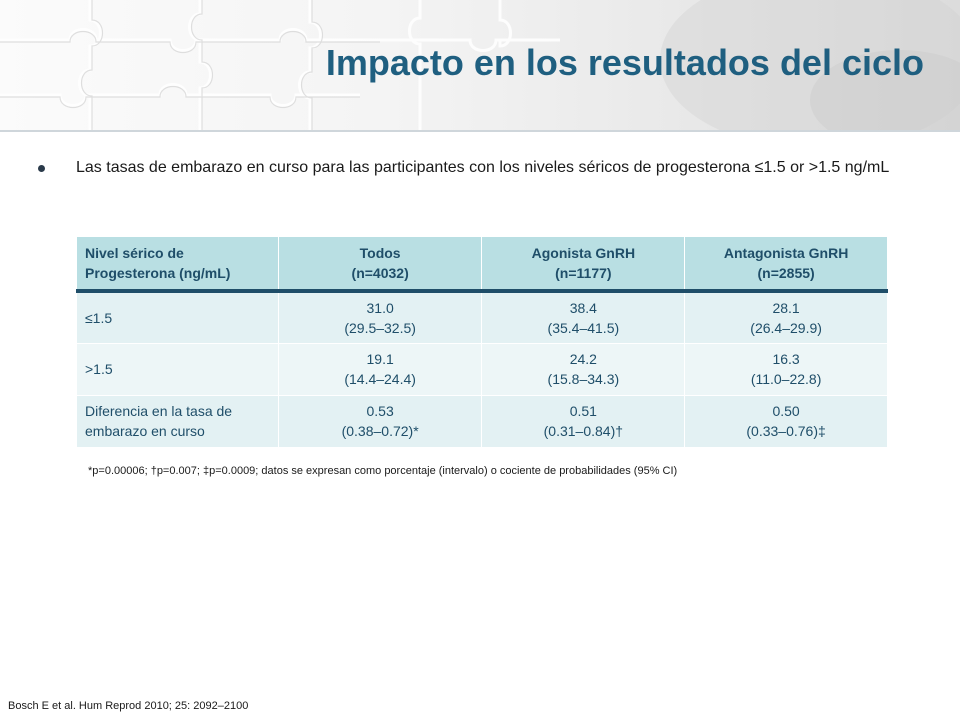  I want to click on header-all: Todos (n=4032), so click(380, 264).